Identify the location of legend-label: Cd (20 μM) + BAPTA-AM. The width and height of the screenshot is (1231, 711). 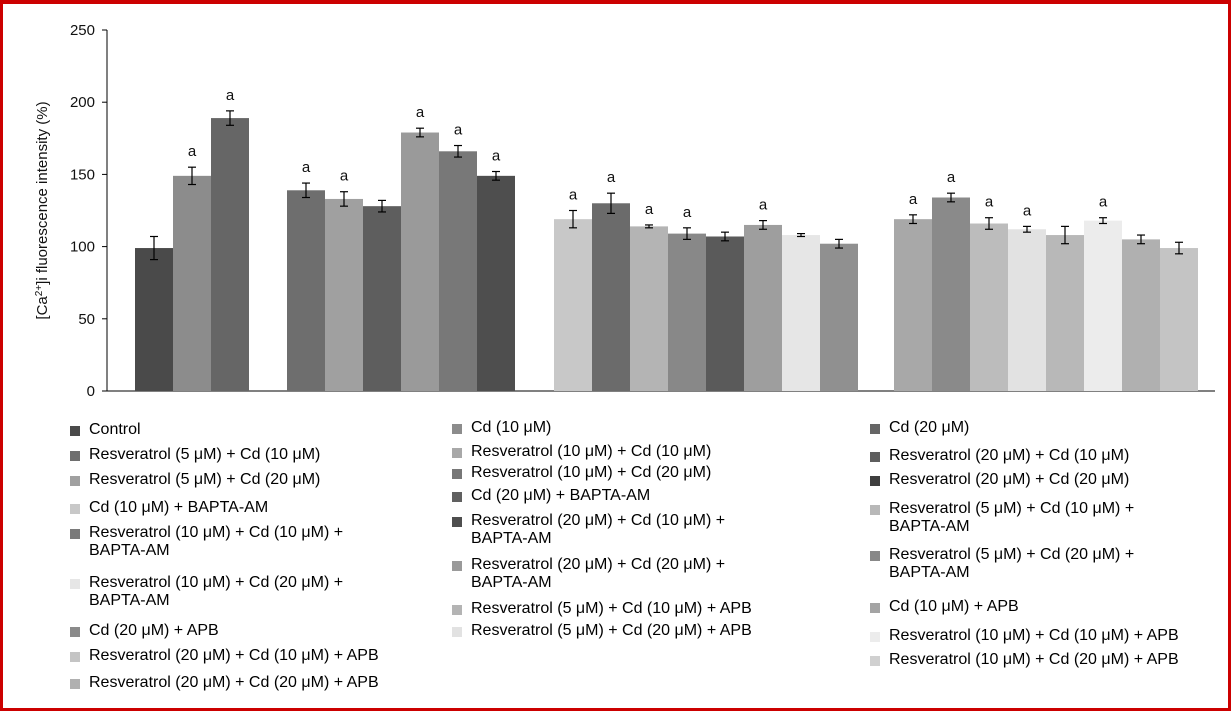
(561, 495).